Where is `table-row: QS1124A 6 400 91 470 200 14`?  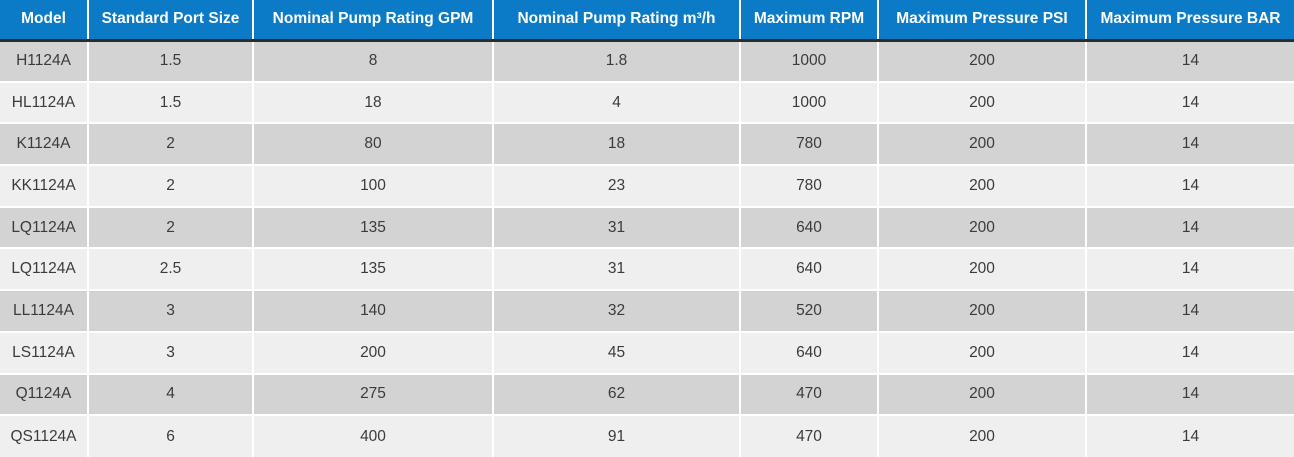 table-row: QS1124A 6 400 91 470 200 14 is located at coordinates (647, 436).